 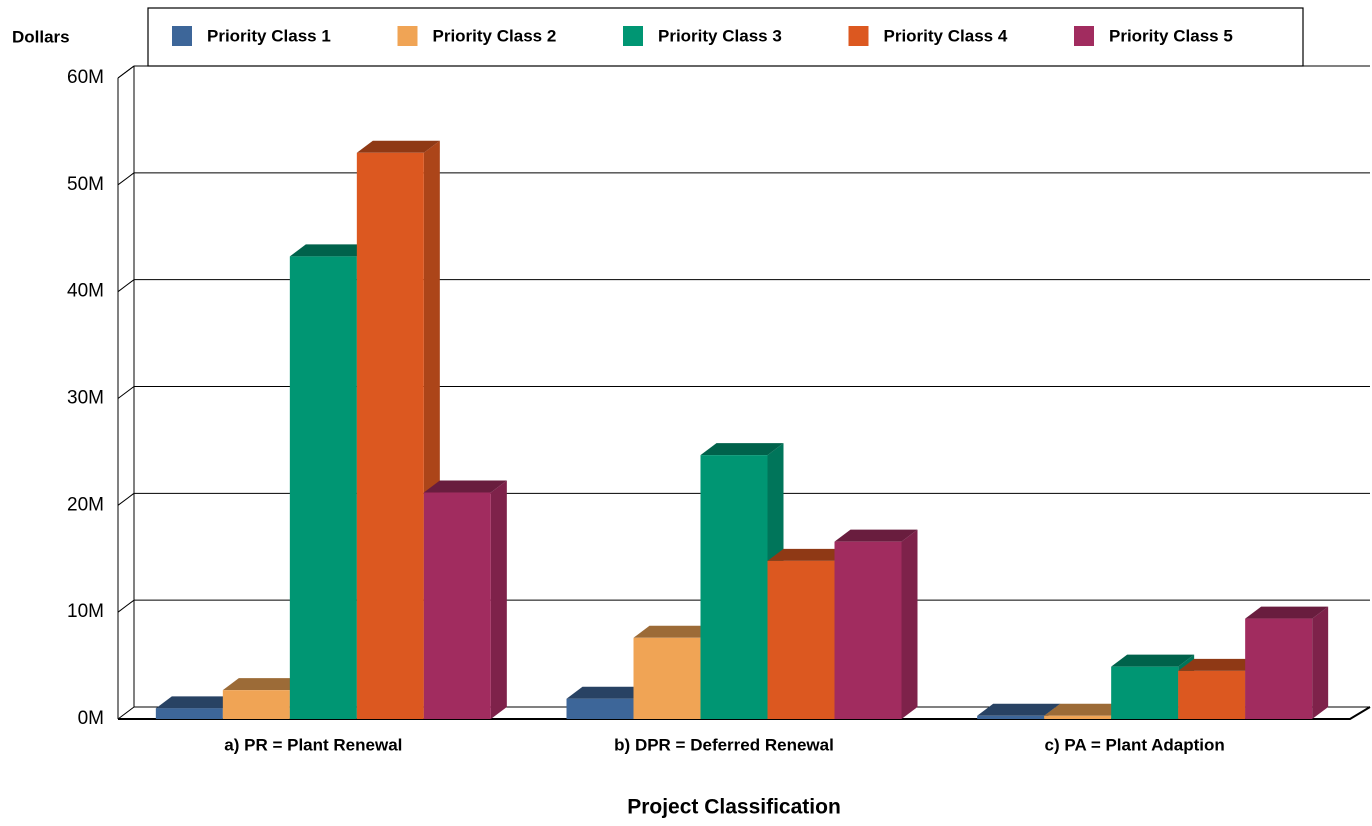 I want to click on x-axis-label: Project Classification, so click(x=734, y=807).